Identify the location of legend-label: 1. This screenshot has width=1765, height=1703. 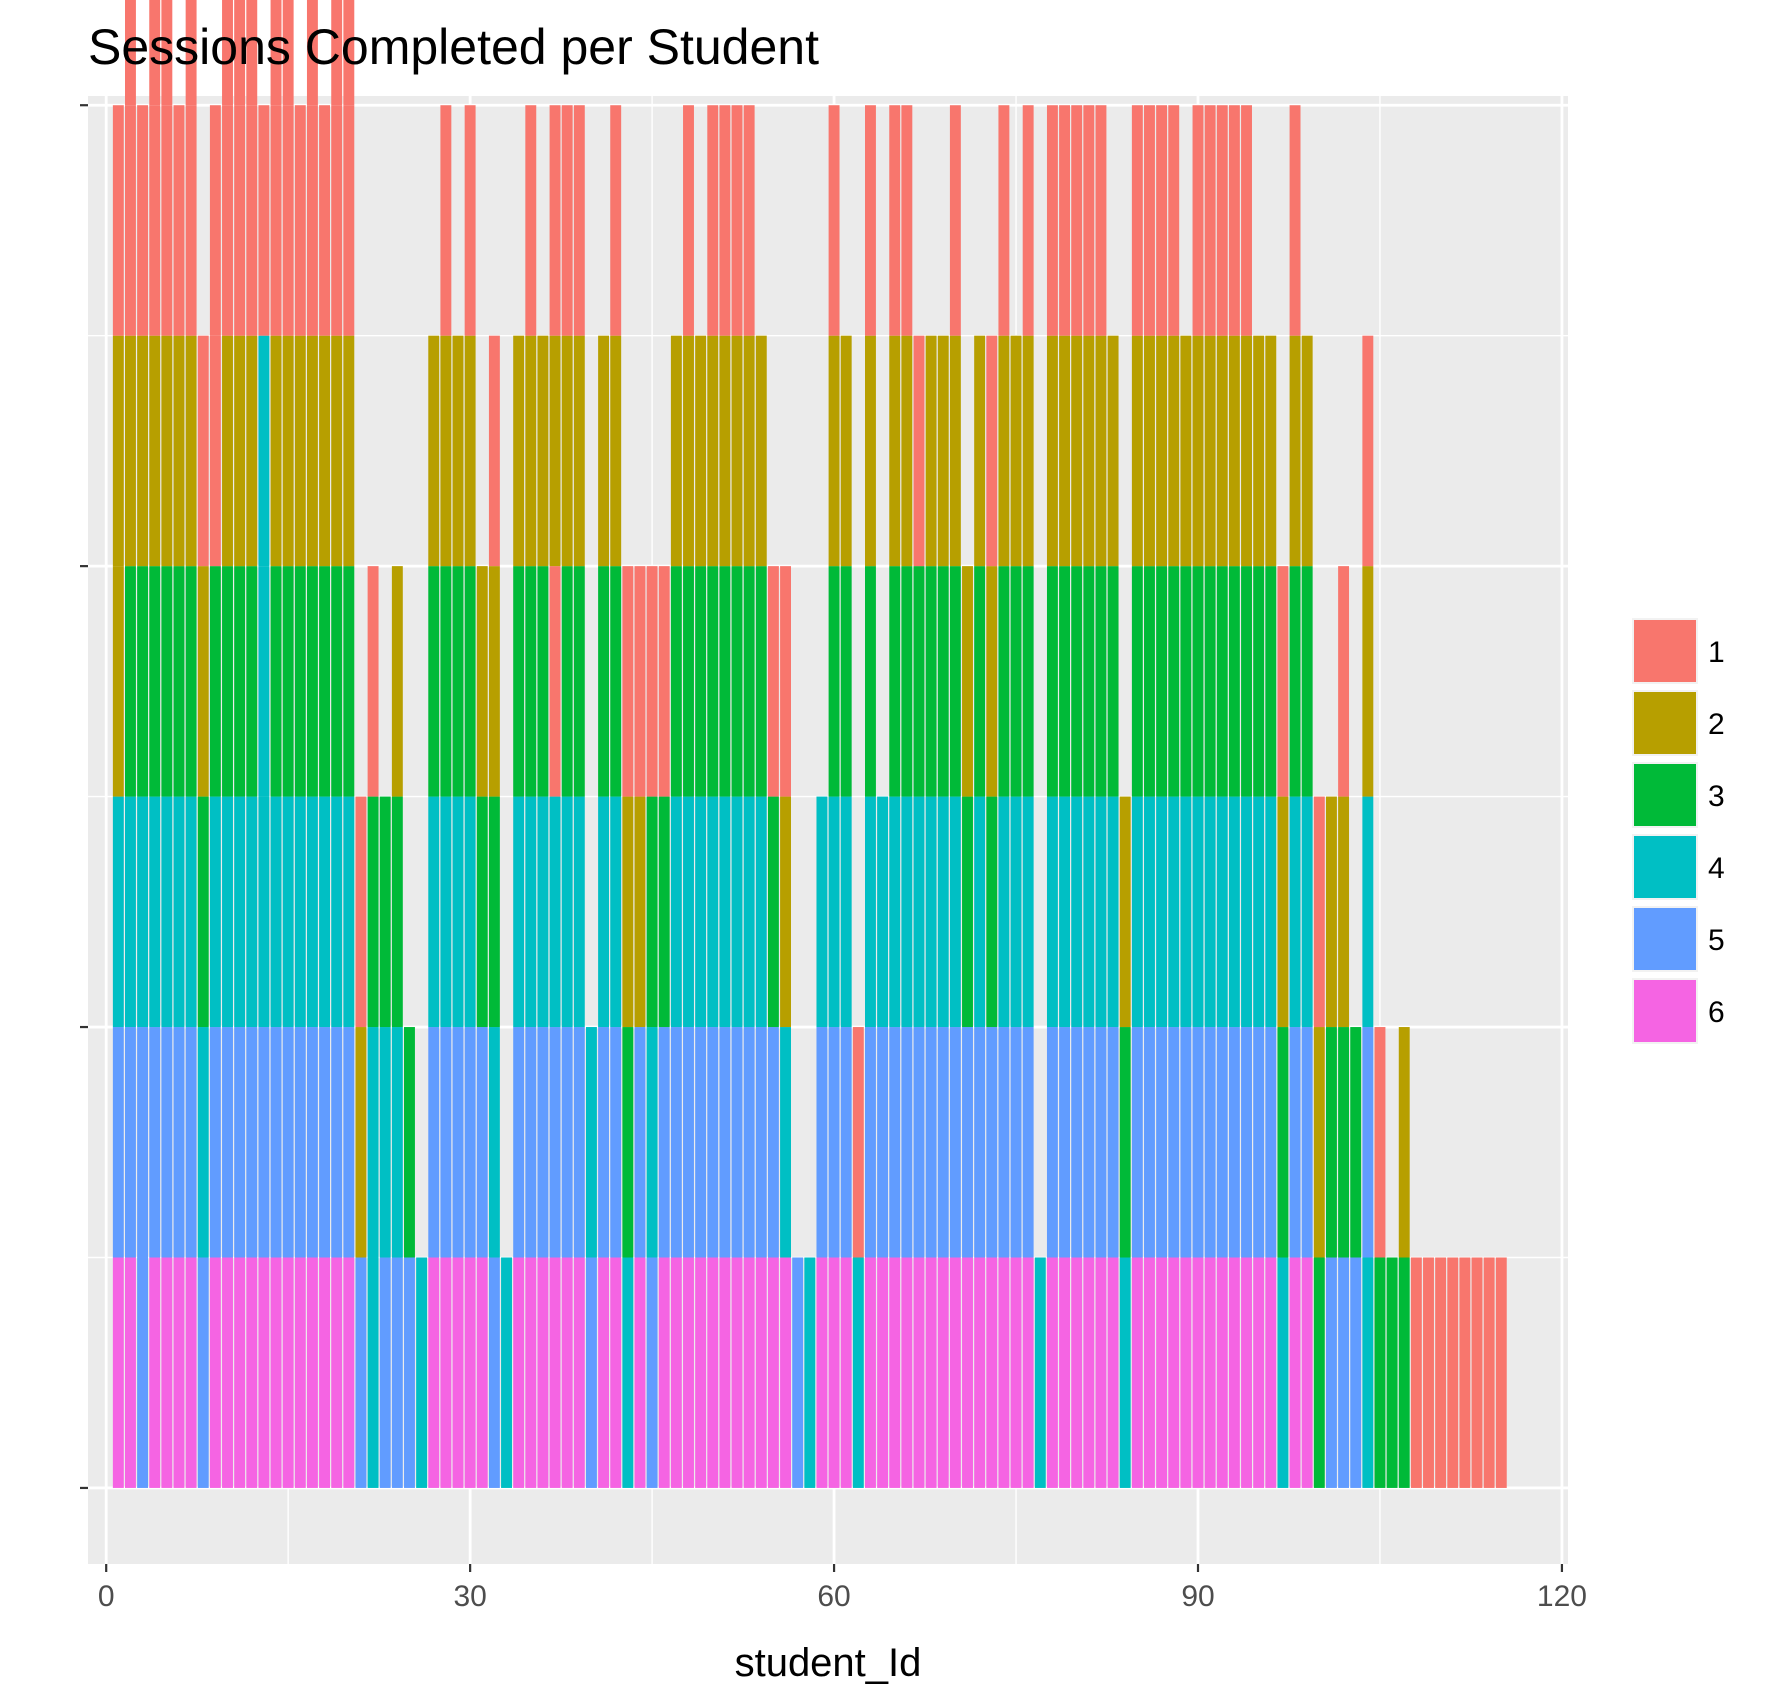
(1716, 652).